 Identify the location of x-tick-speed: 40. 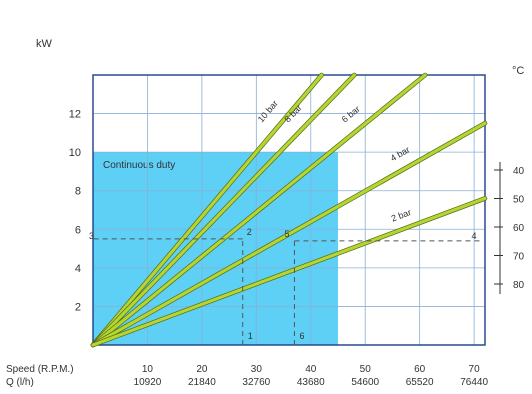
(311, 369).